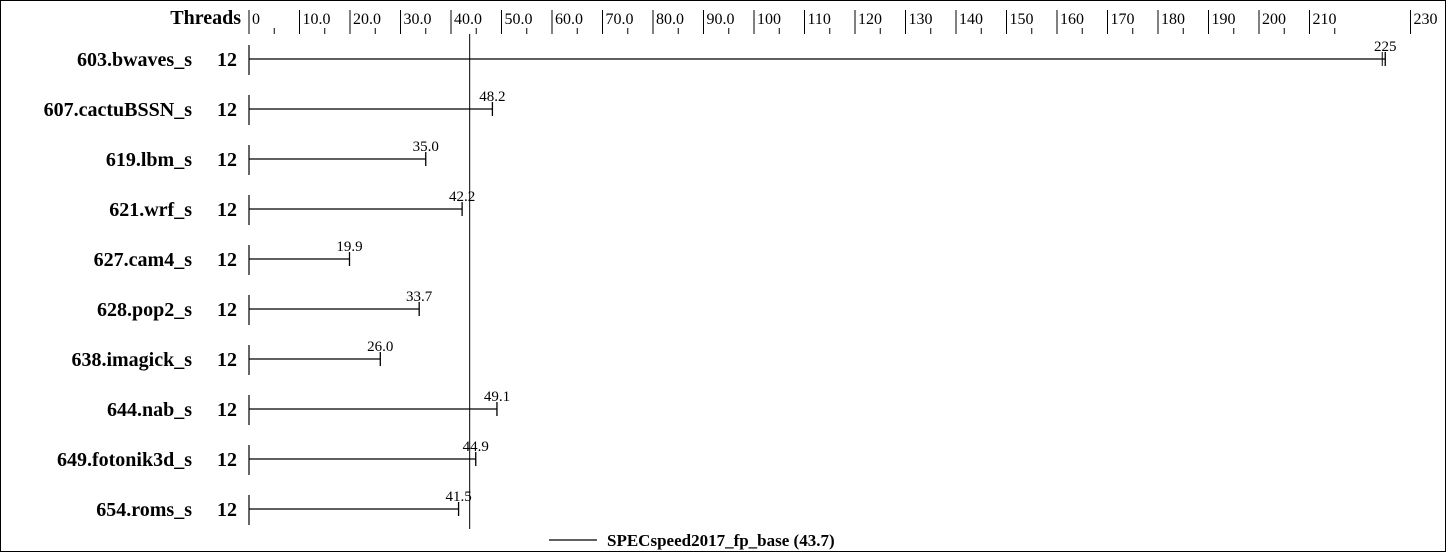  I want to click on value-label: 44.9, so click(476, 447).